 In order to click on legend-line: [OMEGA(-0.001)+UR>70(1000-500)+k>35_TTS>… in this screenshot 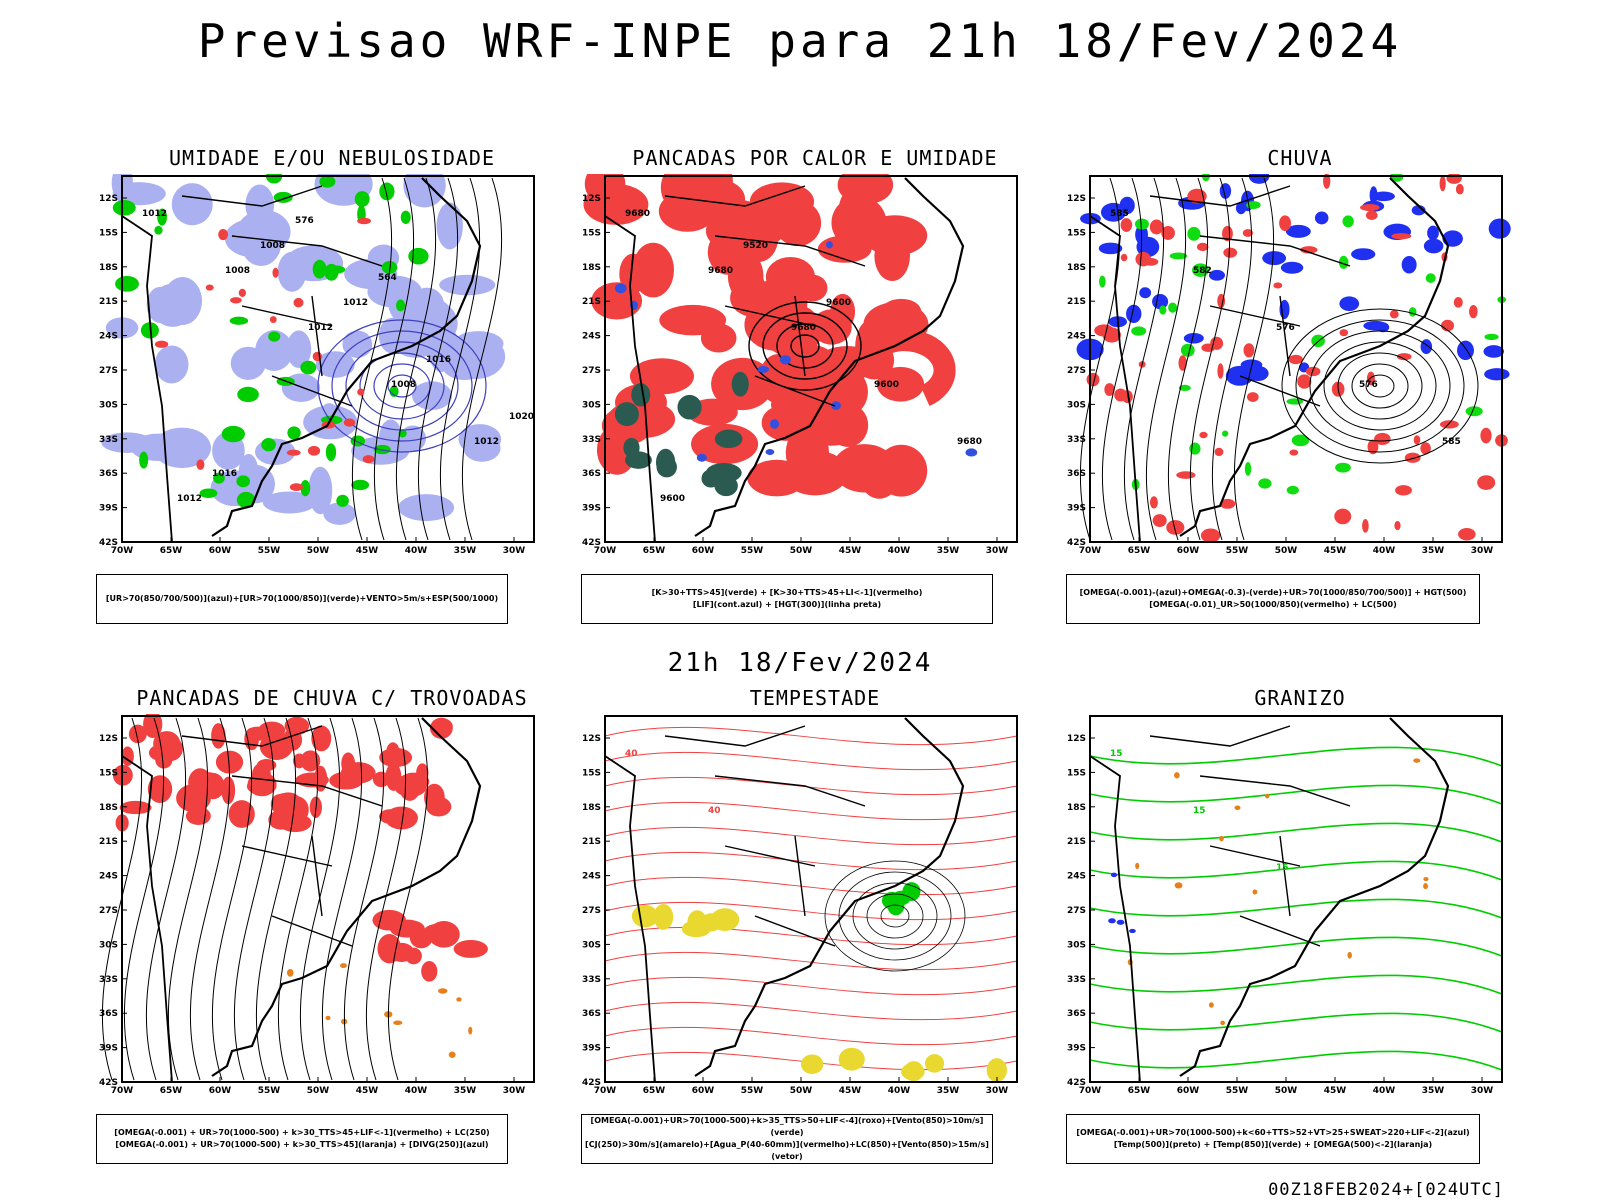, I will do `click(787, 1126)`.